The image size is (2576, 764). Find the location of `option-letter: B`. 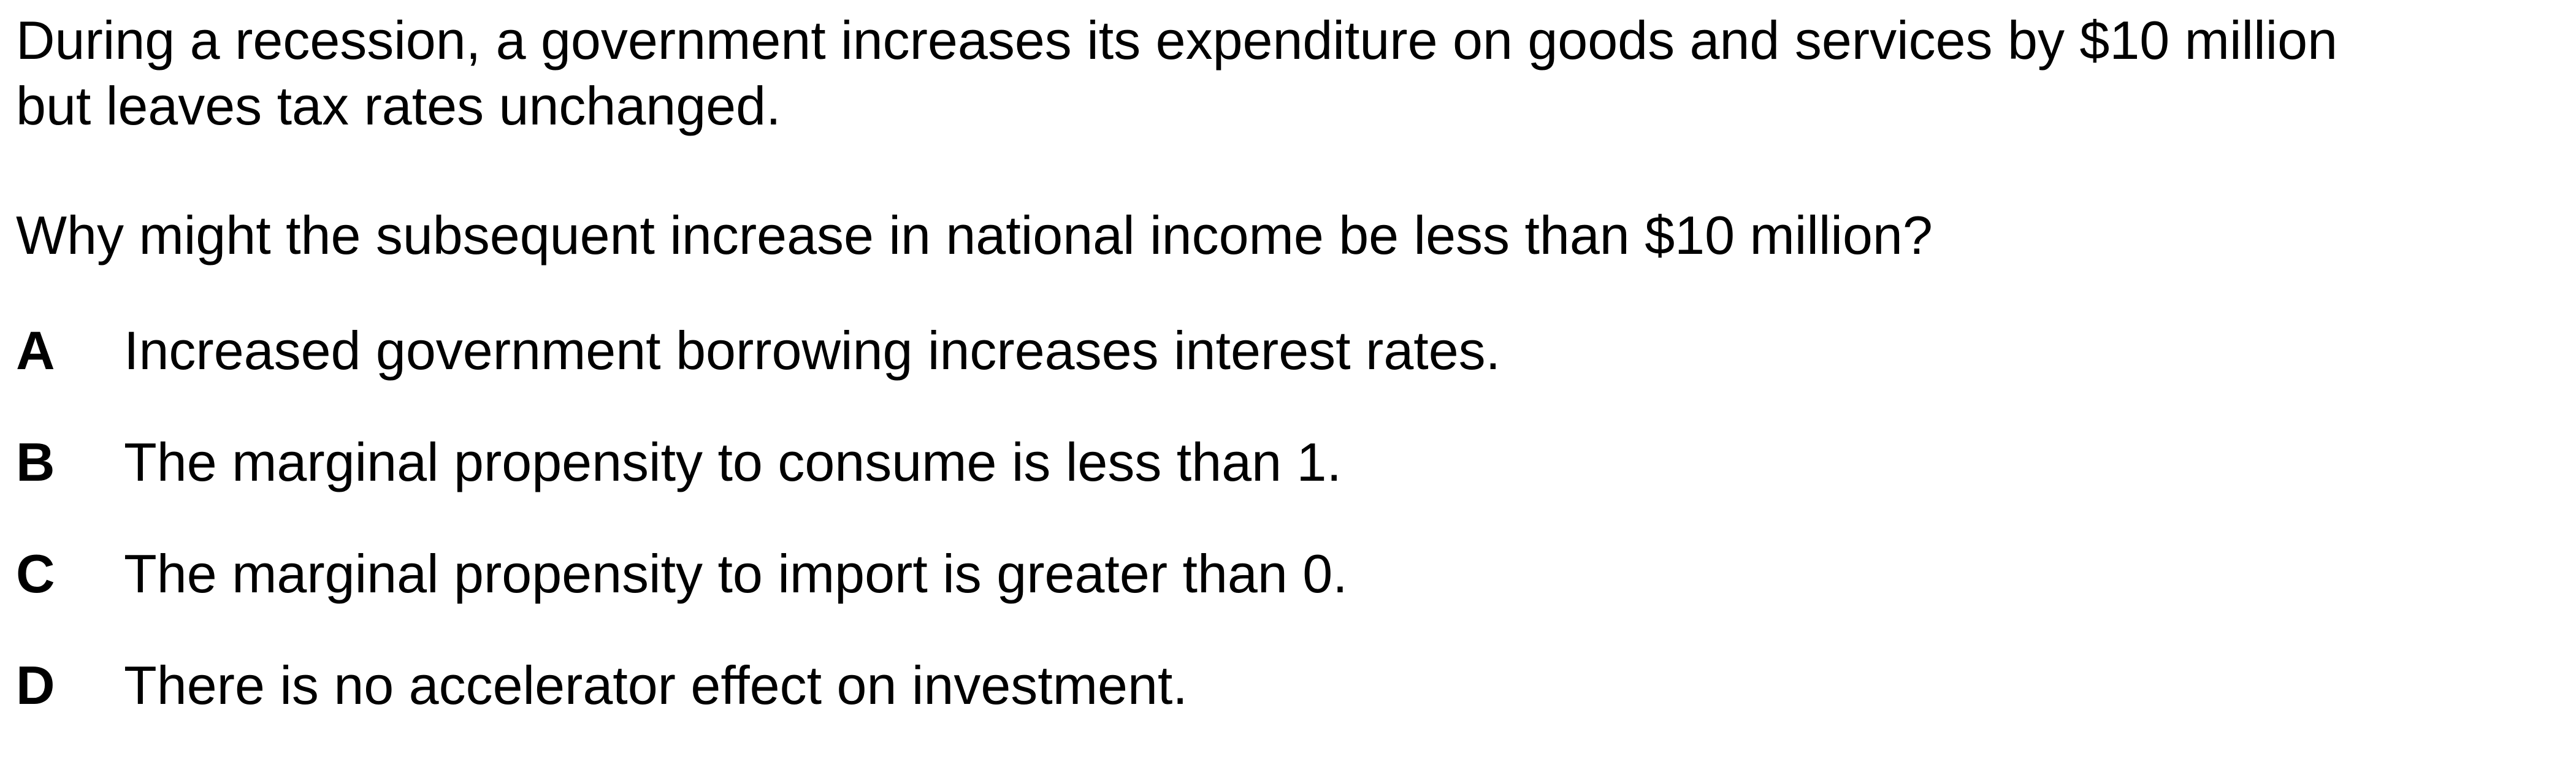

option-letter: B is located at coordinates (35, 462).